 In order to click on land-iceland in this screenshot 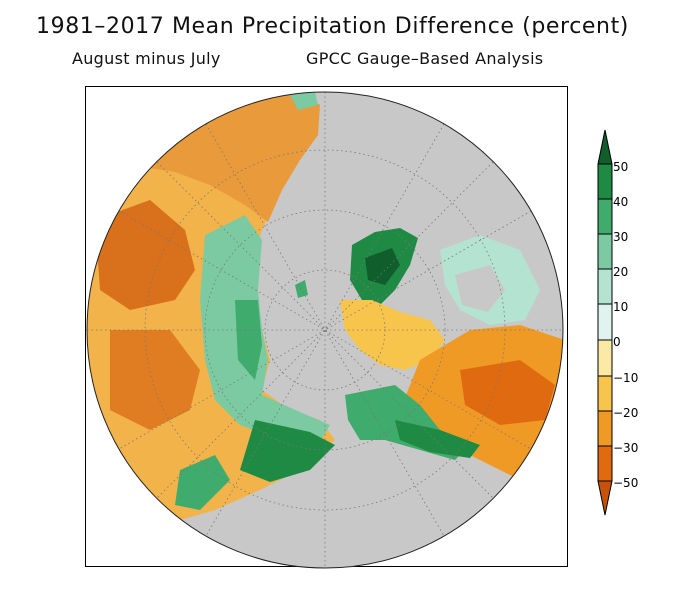, I will do `click(304, 101)`.